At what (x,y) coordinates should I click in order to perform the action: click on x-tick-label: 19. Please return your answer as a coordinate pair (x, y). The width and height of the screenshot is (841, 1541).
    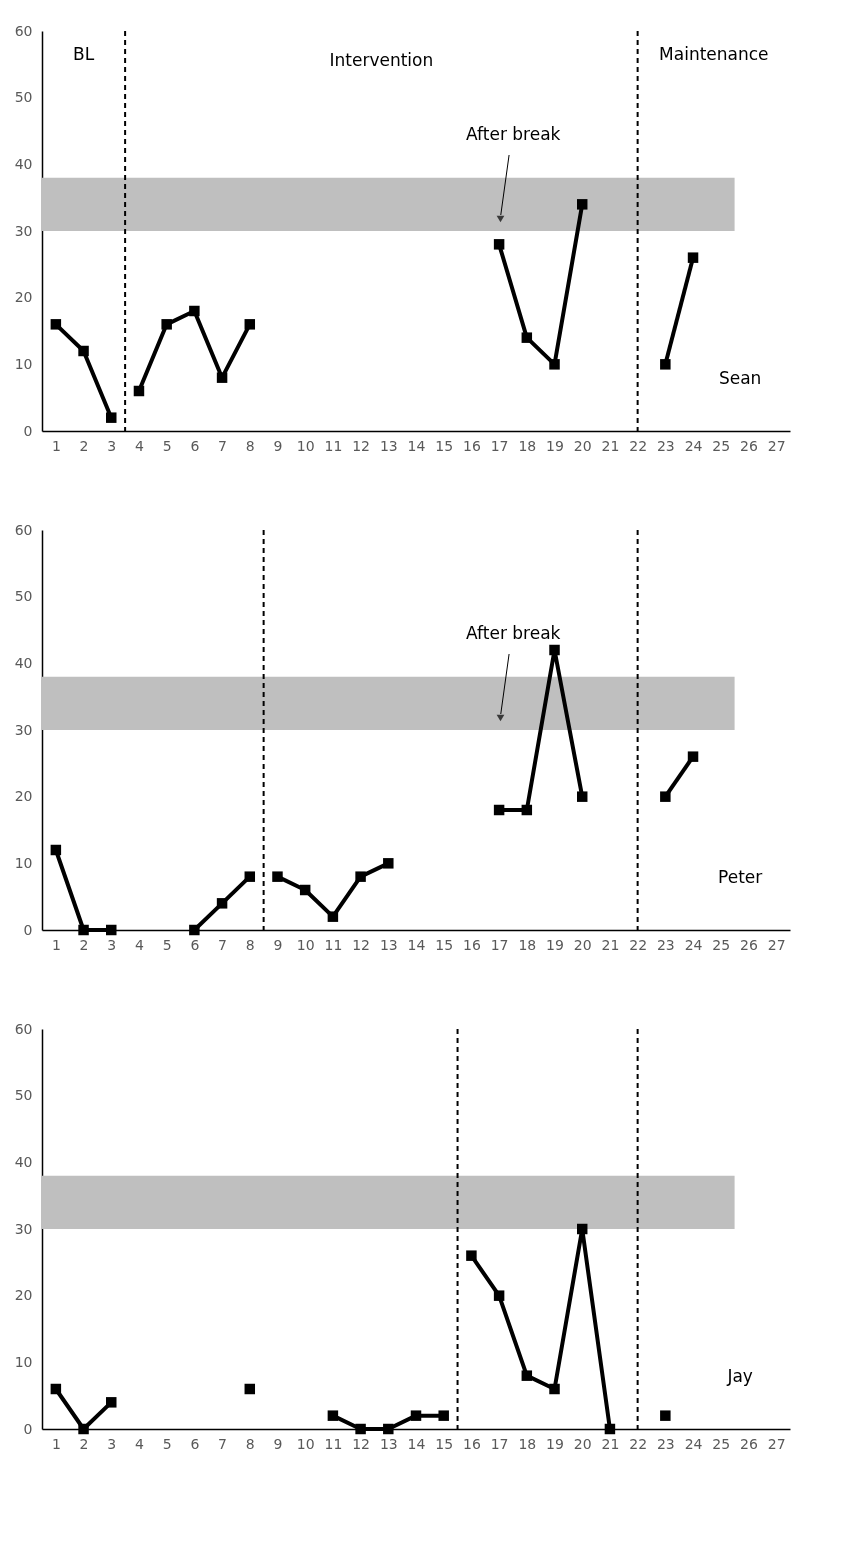
    Looking at the image, I should click on (555, 445).